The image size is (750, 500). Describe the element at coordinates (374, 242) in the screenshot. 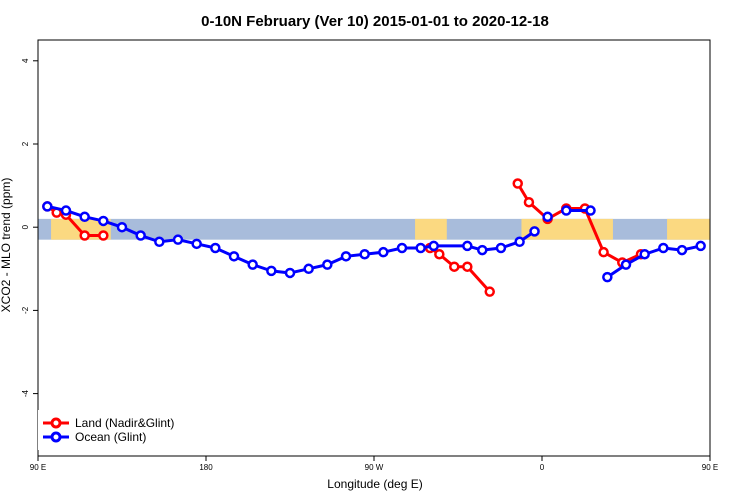

I see `series-ocean` at that location.